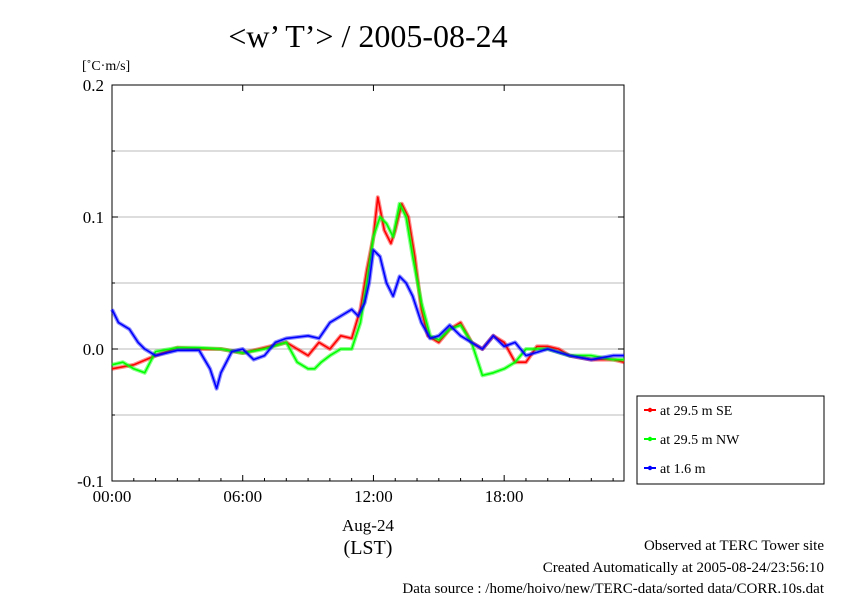 Image resolution: width=842 pixels, height=595 pixels. What do you see at coordinates (93, 349) in the screenshot?
I see `y-tick-label: 0.0` at bounding box center [93, 349].